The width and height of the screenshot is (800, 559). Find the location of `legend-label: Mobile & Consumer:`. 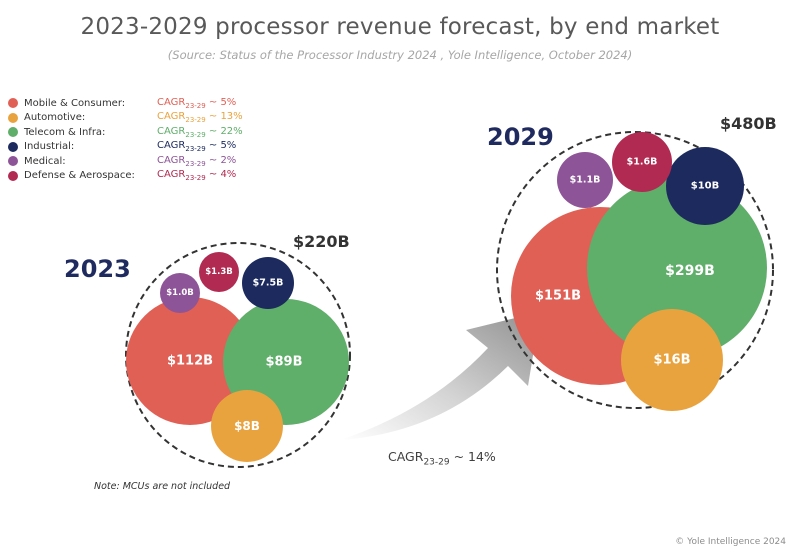

legend-label: Mobile & Consumer: is located at coordinates (75, 103).